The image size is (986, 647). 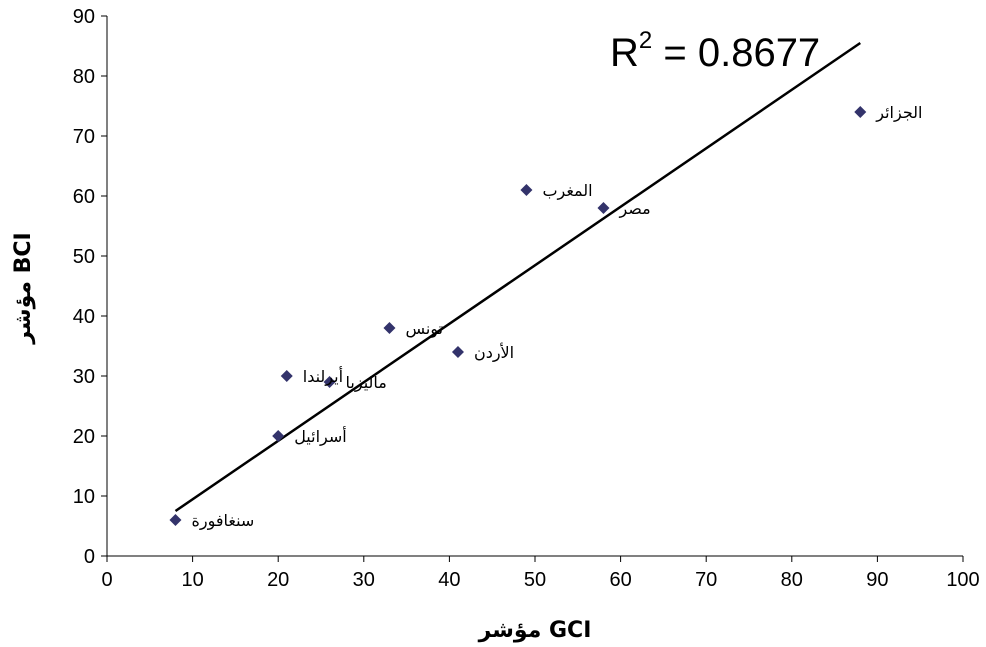 What do you see at coordinates (84, 437) in the screenshot?
I see `y-tick-label: 20` at bounding box center [84, 437].